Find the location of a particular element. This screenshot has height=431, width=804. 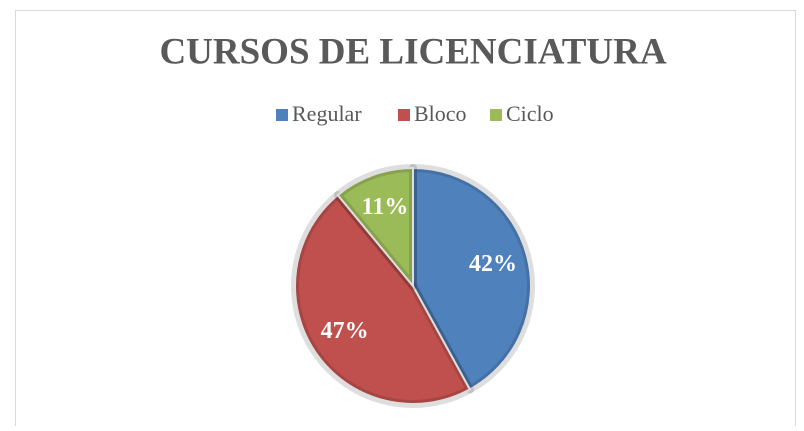

legend: Regular Bloco Ciclo is located at coordinates (415, 113).